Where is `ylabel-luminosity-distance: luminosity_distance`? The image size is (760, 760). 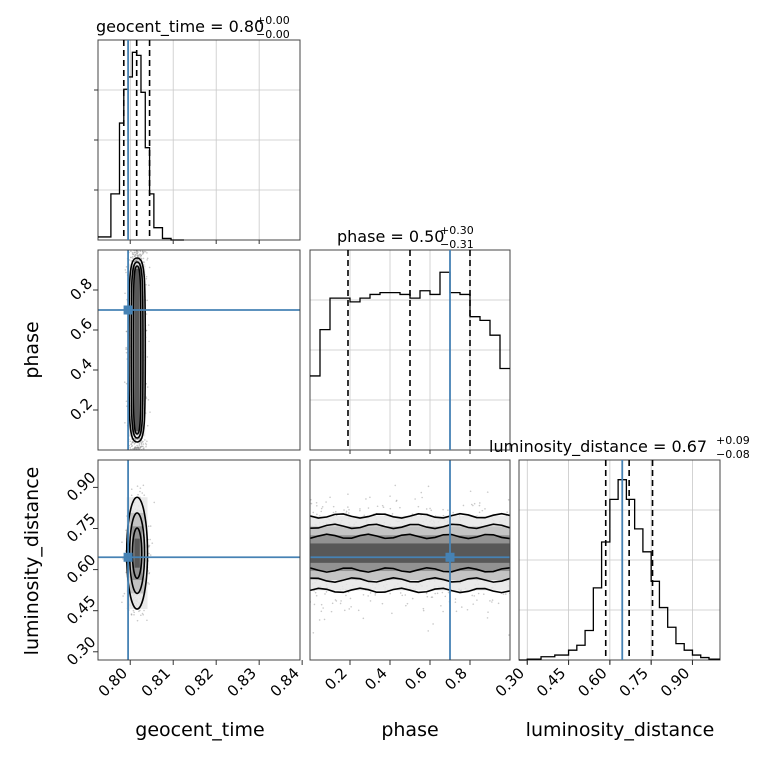
ylabel-luminosity-distance: luminosity_distance is located at coordinates (32, 561).